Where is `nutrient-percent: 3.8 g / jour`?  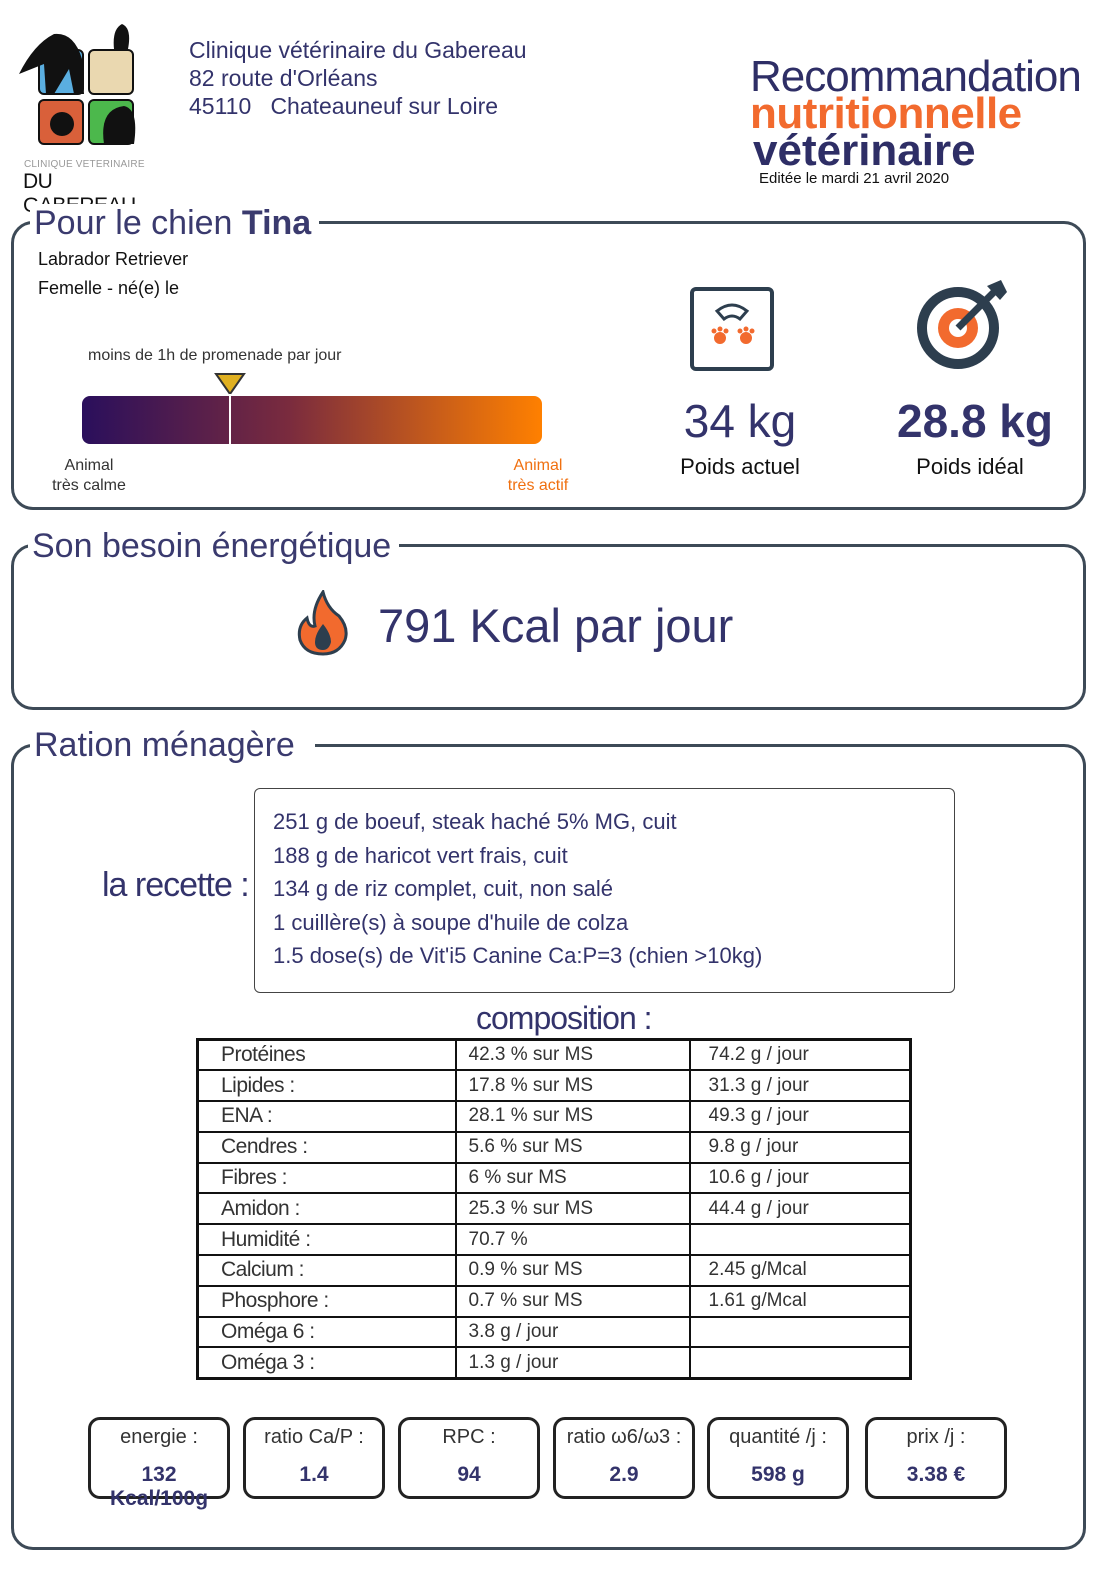
nutrient-percent: 3.8 g / jour is located at coordinates (572, 1332).